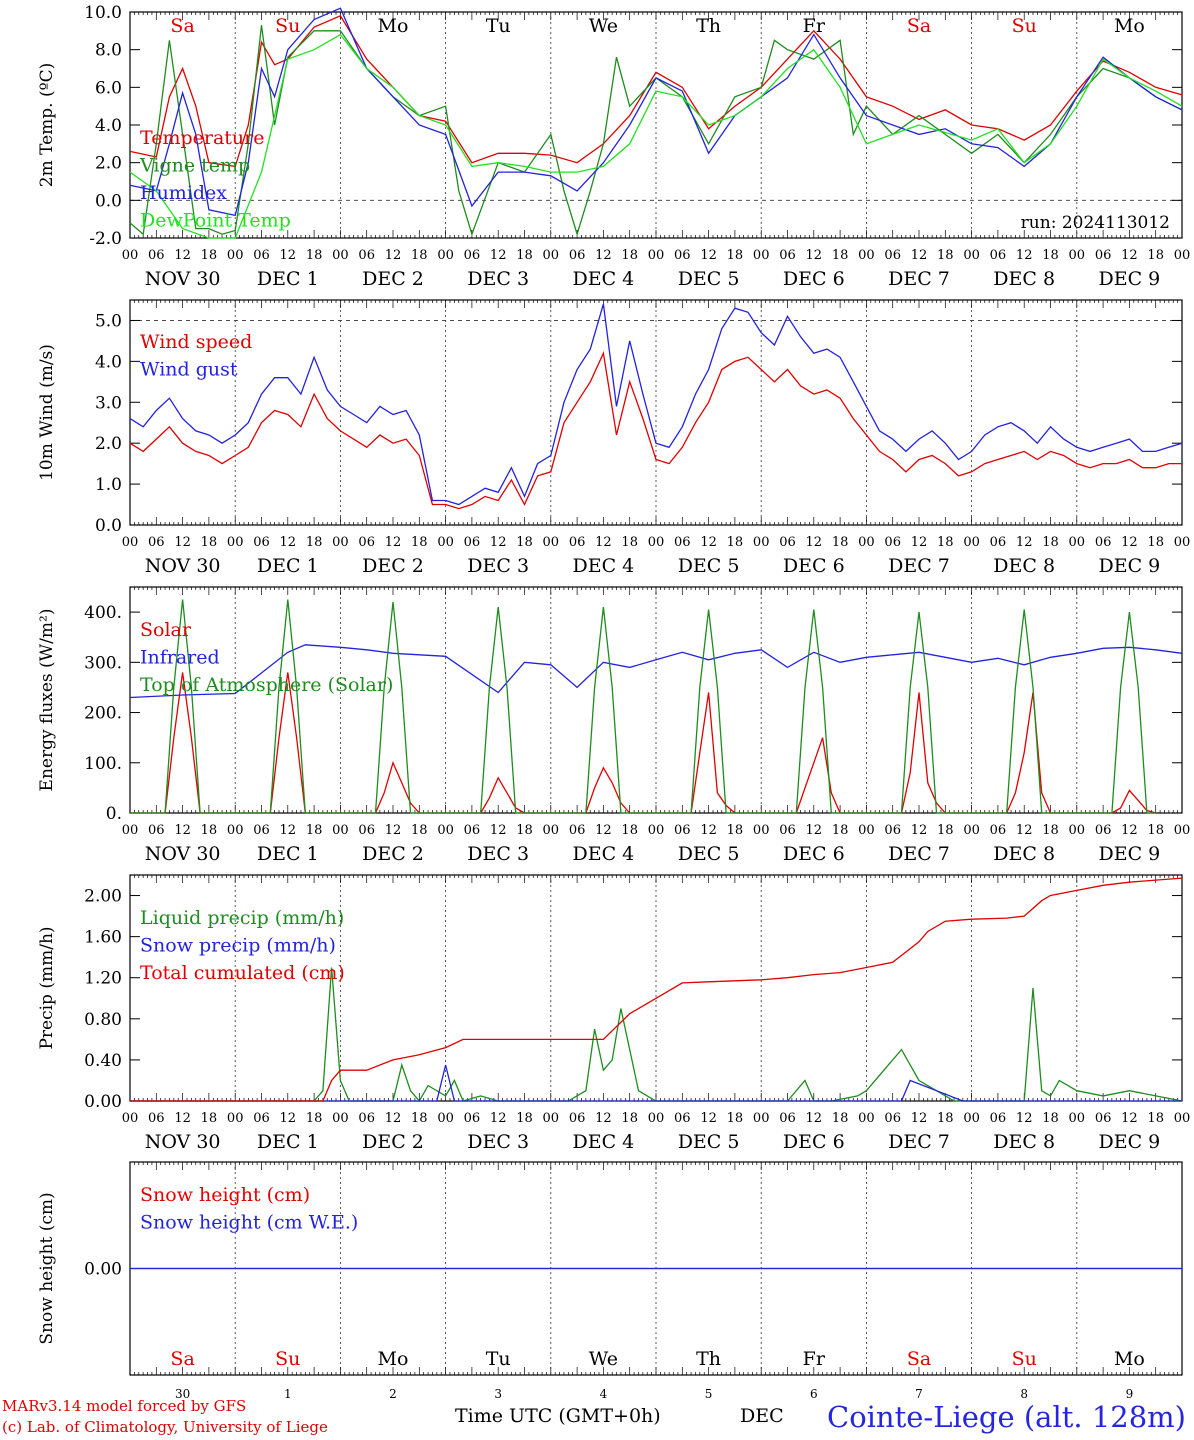 Image resolution: width=1194 pixels, height=1440 pixels. Describe the element at coordinates (103, 1270) in the screenshot. I see `y-tick-label: 0.00` at that location.